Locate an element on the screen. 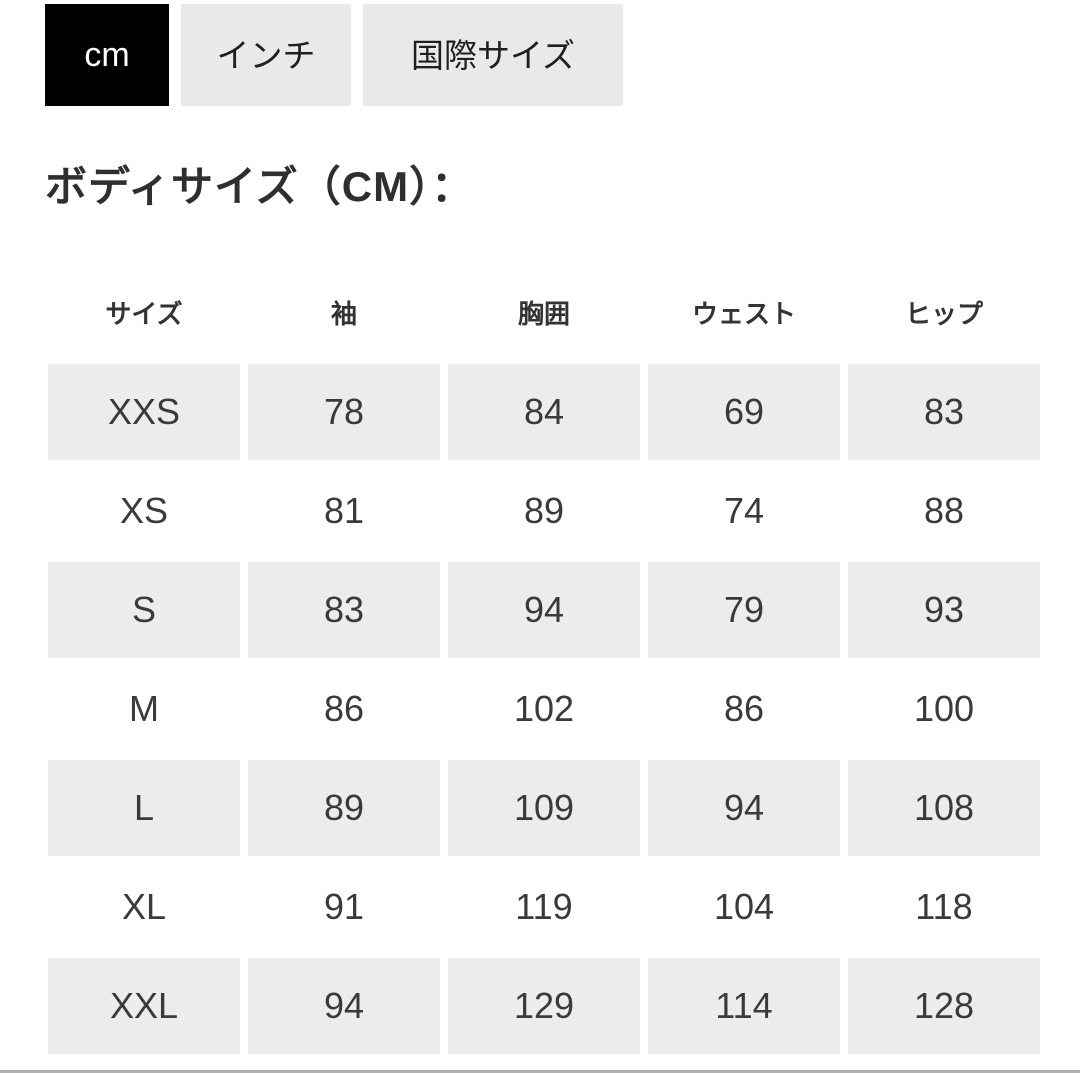  hip-value: 128 is located at coordinates (944, 1006).